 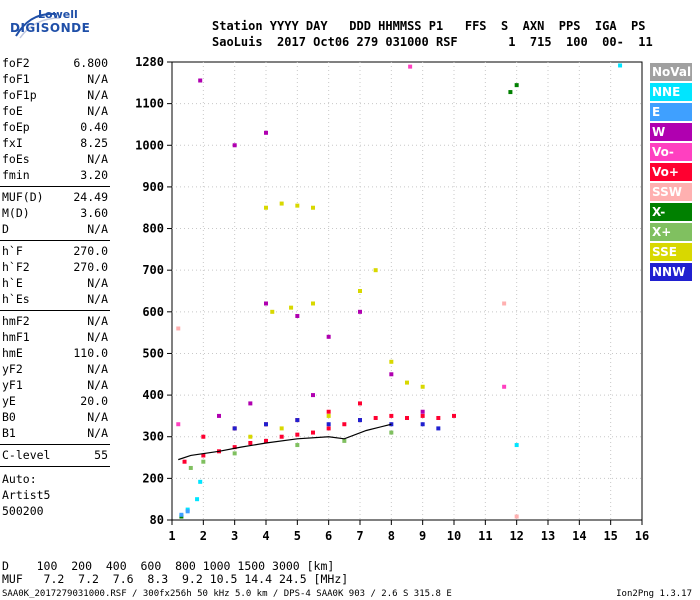 I want to click on y-tick-label: 900, so click(x=153, y=187).